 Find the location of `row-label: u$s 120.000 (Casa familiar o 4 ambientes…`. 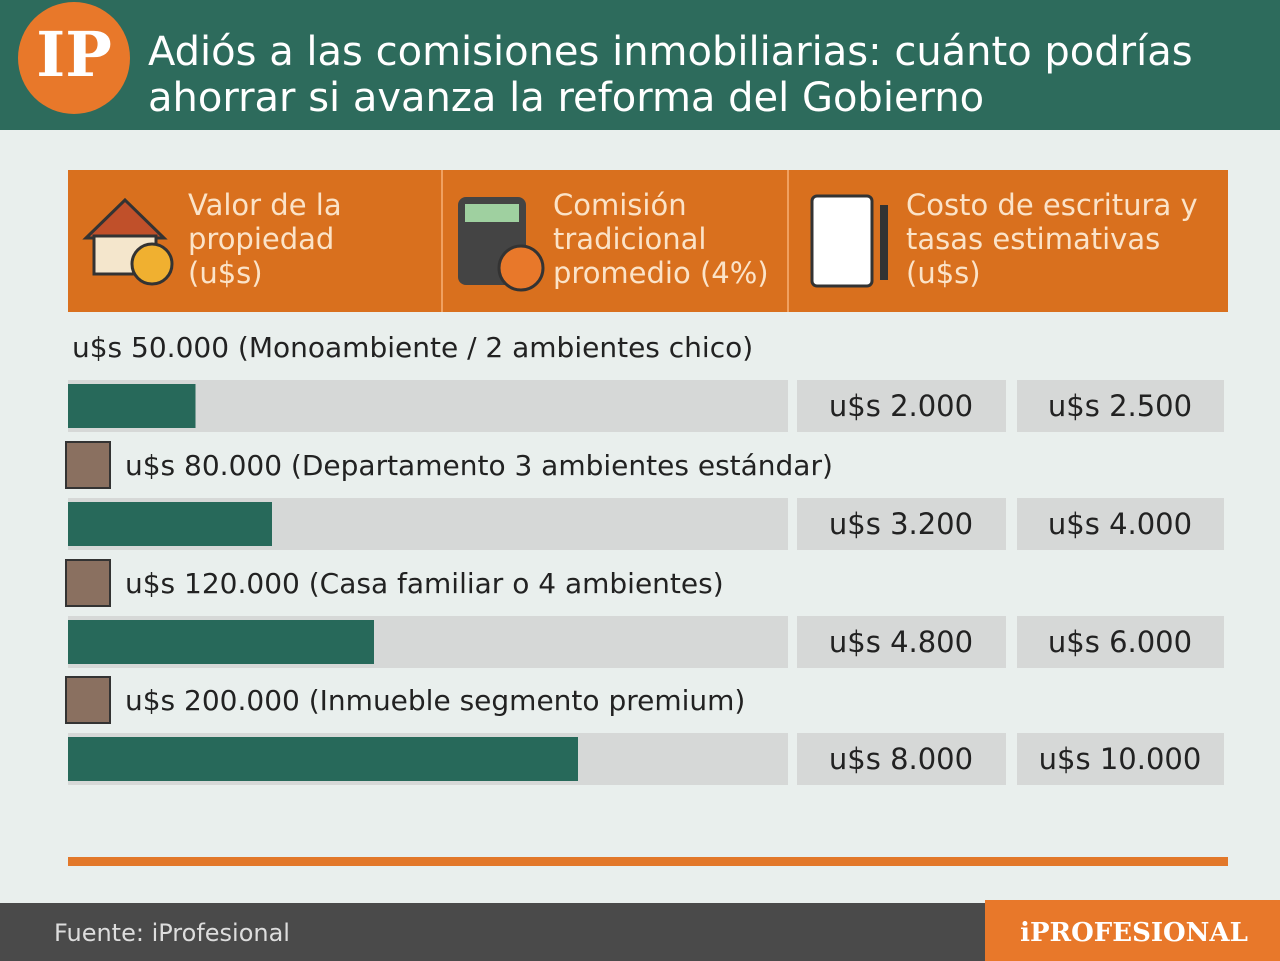

row-label: u$s 120.000 (Casa familiar o 4 ambientes… is located at coordinates (424, 583).